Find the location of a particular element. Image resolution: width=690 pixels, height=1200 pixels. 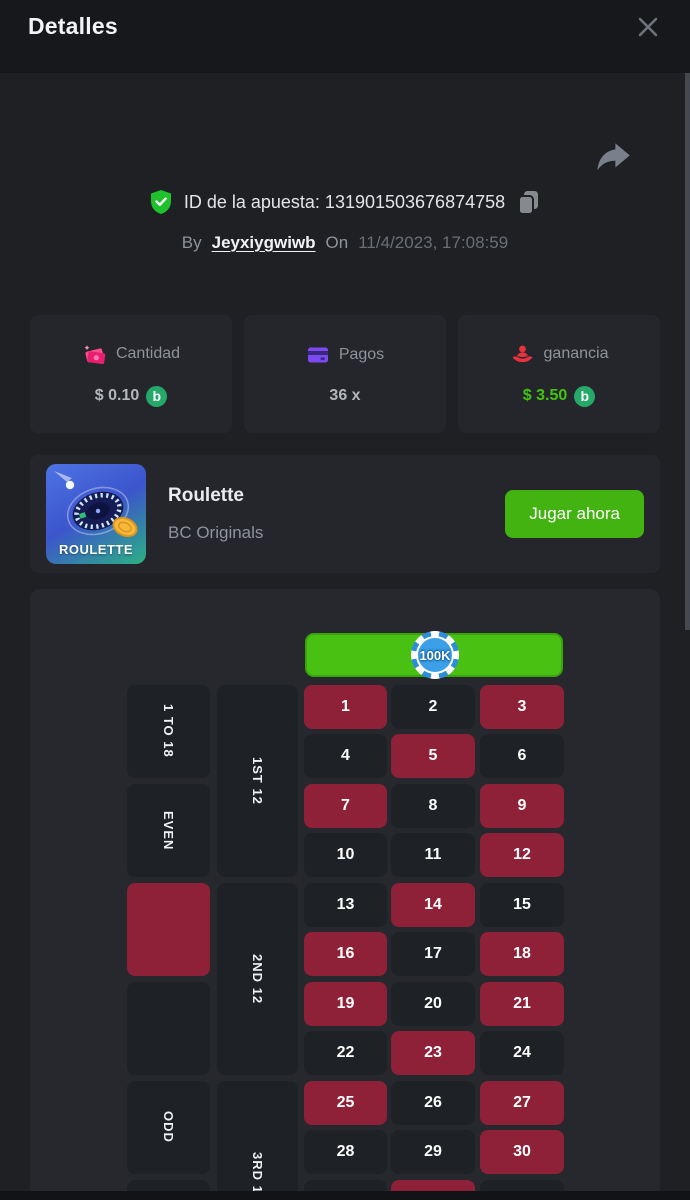

number-label: 20 is located at coordinates (433, 1003).